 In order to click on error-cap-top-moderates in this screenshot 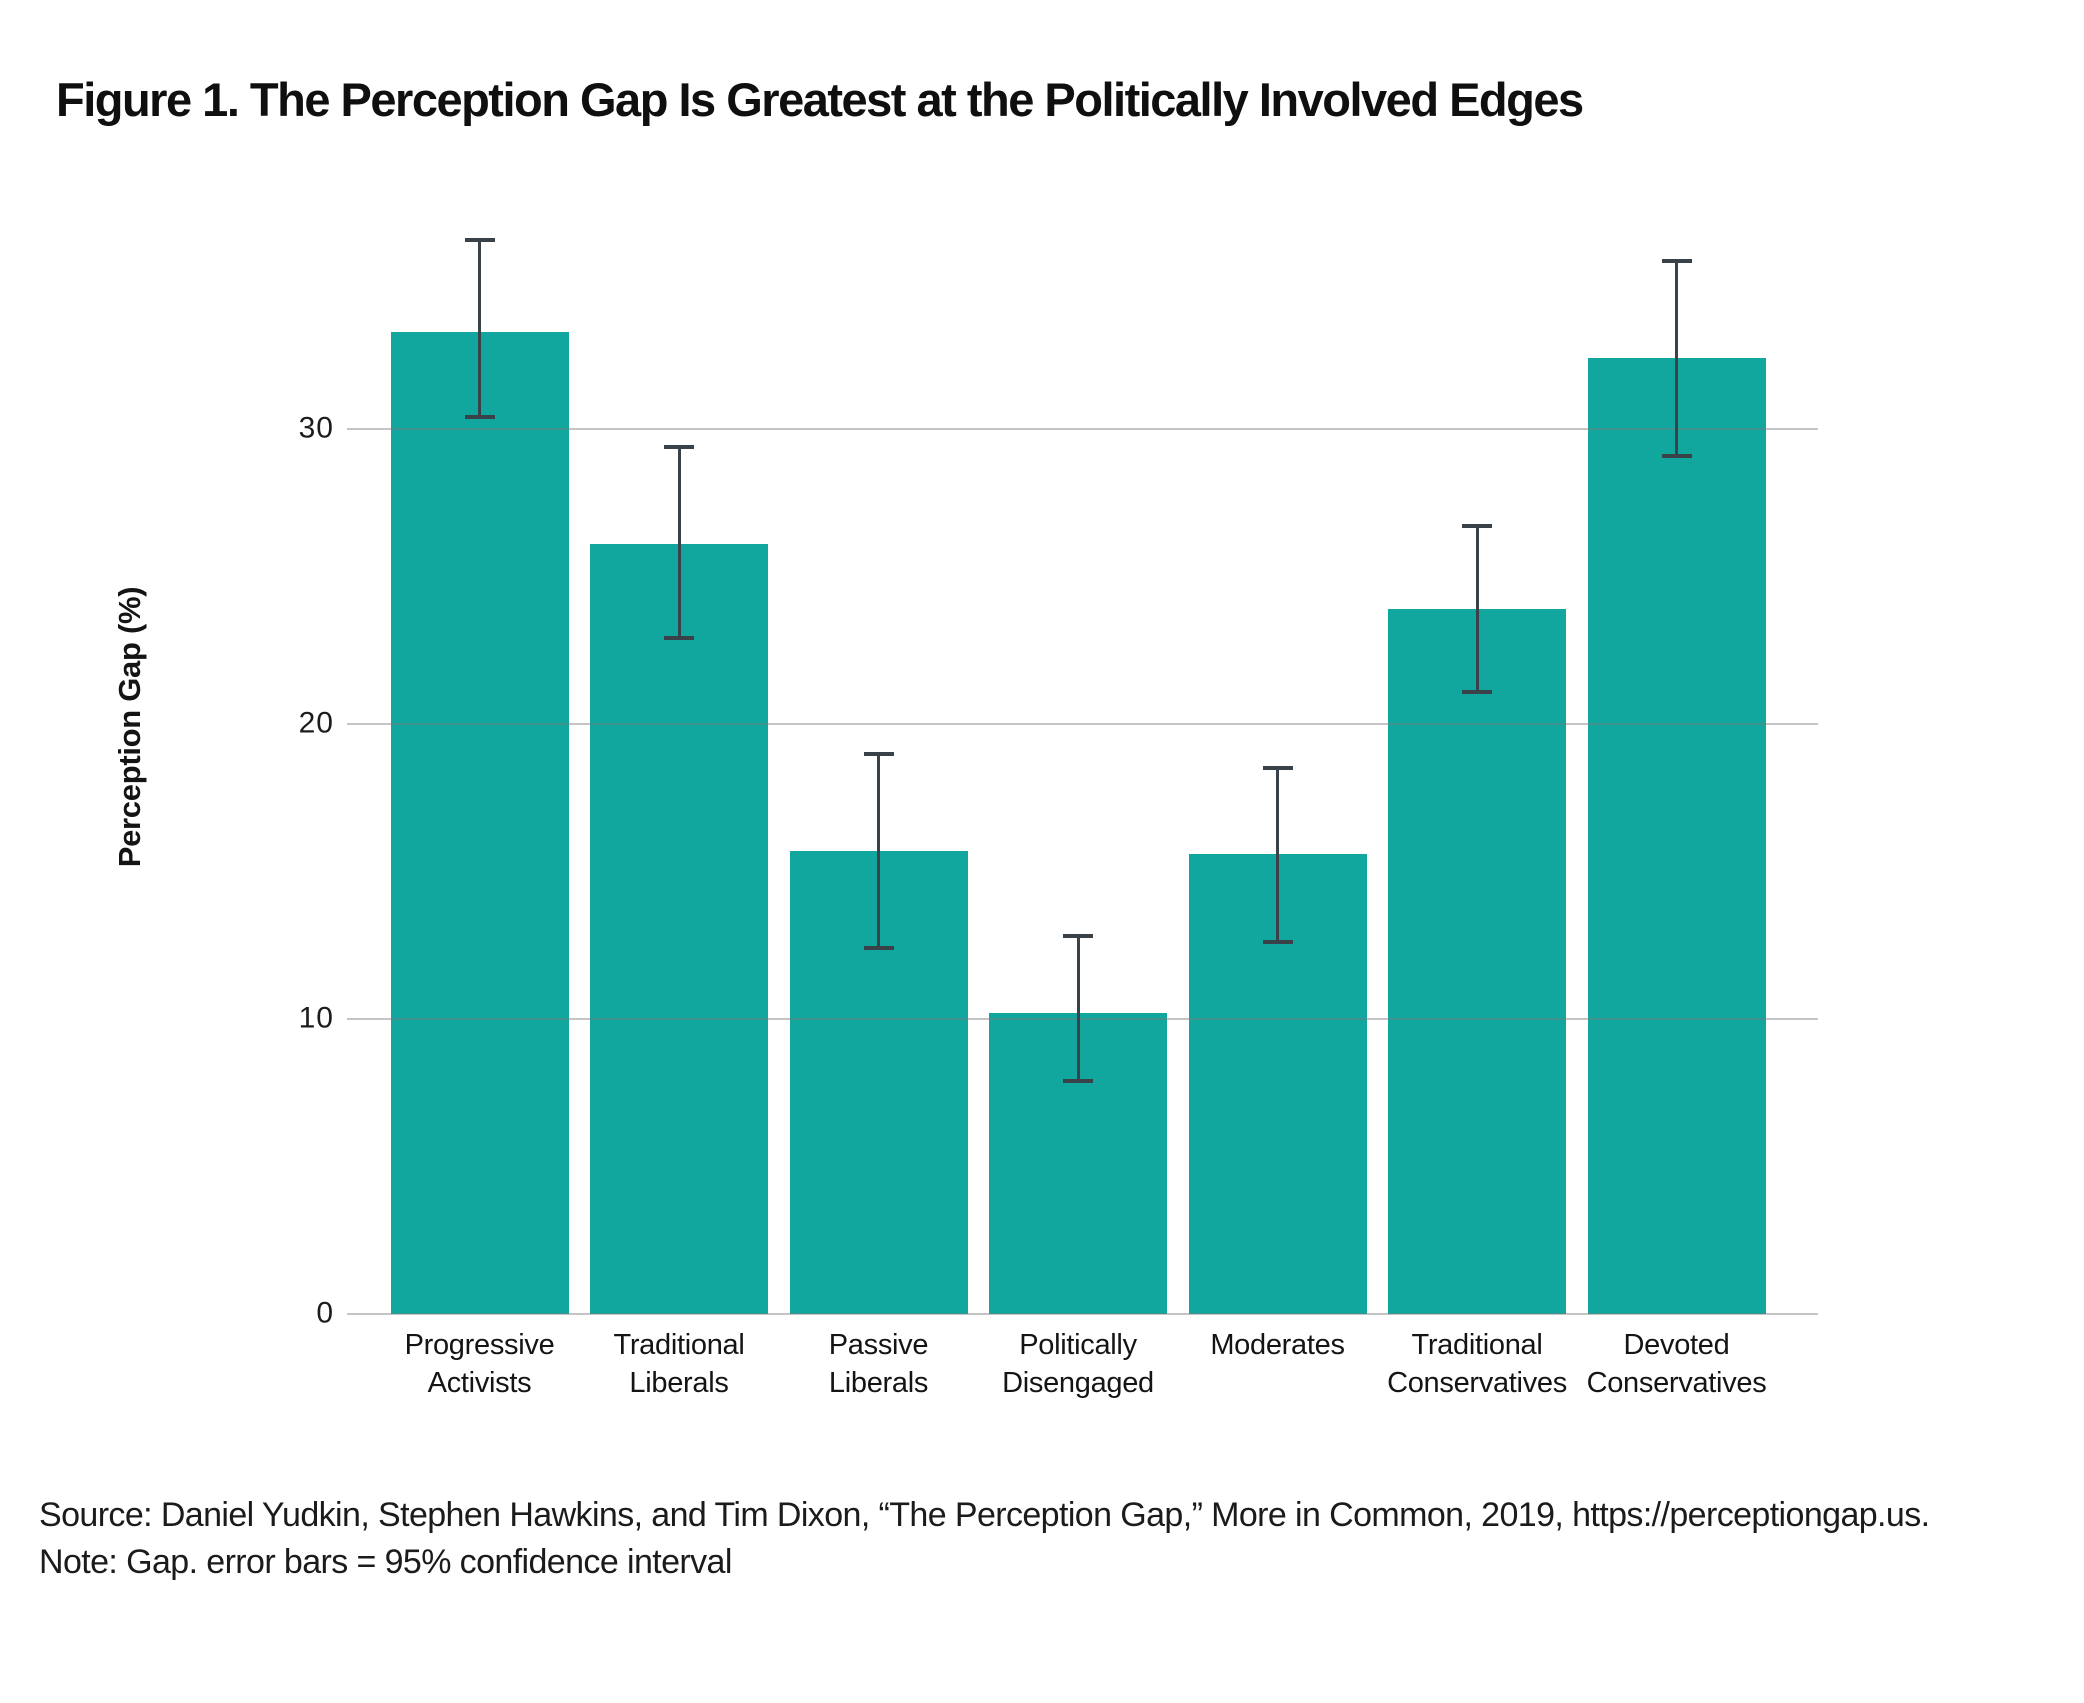, I will do `click(1277, 768)`.